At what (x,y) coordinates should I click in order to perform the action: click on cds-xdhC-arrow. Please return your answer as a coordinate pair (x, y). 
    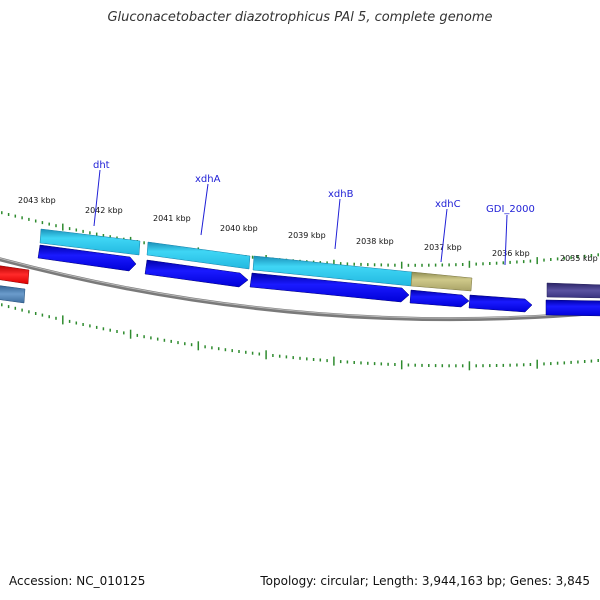
    Looking at the image, I should click on (439, 298).